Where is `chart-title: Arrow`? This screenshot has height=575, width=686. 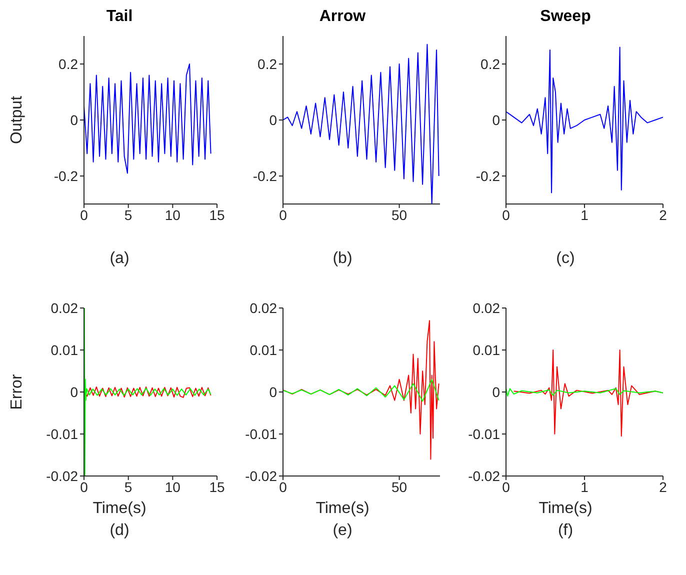
chart-title: Arrow is located at coordinates (342, 17).